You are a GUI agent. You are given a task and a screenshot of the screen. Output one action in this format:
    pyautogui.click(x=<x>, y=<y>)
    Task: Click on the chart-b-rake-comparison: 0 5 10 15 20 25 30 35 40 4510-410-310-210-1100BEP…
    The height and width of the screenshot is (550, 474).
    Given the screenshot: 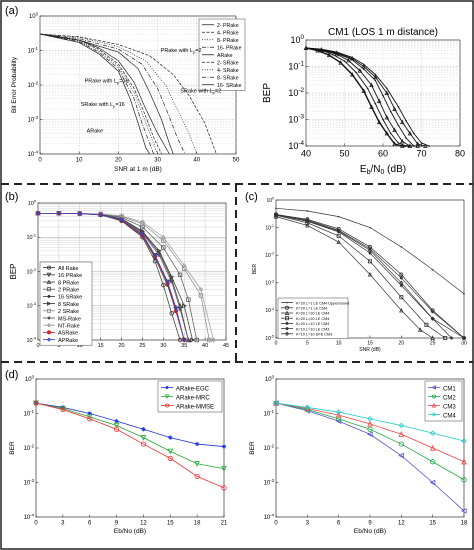 What is the action you would take?
    pyautogui.click(x=119, y=274)
    